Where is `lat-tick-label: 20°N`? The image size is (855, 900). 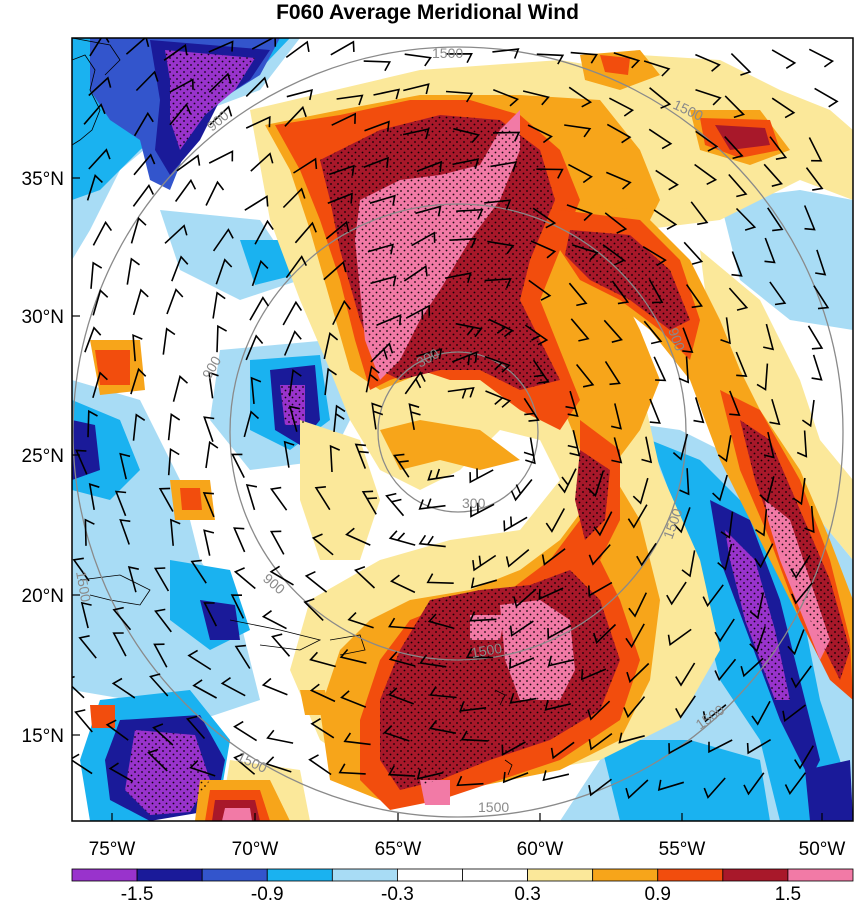 lat-tick-label: 20°N is located at coordinates (43, 596).